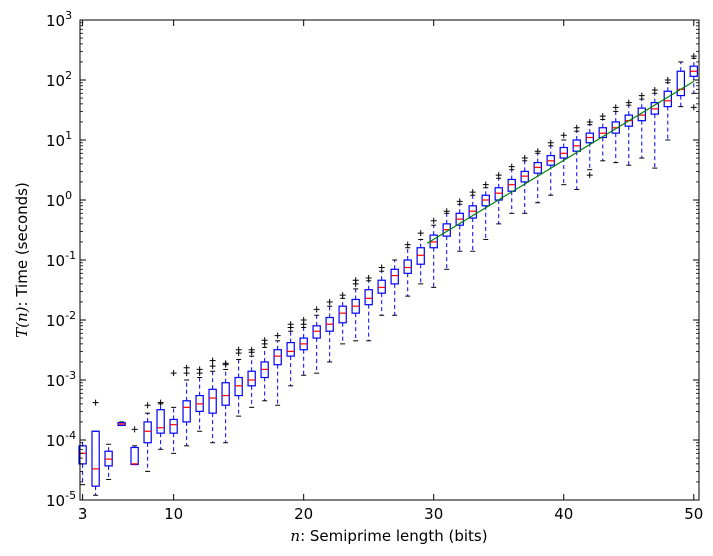  I want to click on x-tick-label: 10, so click(173, 514).